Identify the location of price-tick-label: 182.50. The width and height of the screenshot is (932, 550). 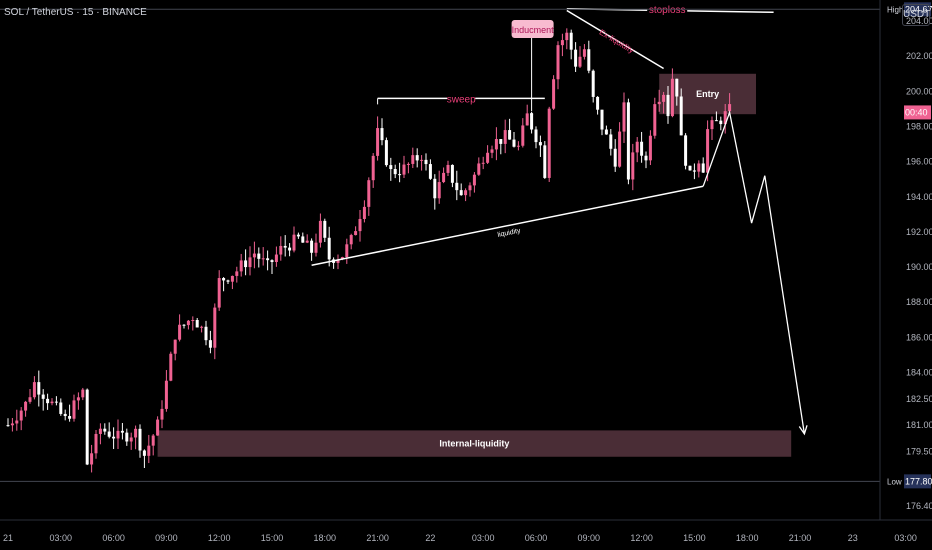
(919, 399).